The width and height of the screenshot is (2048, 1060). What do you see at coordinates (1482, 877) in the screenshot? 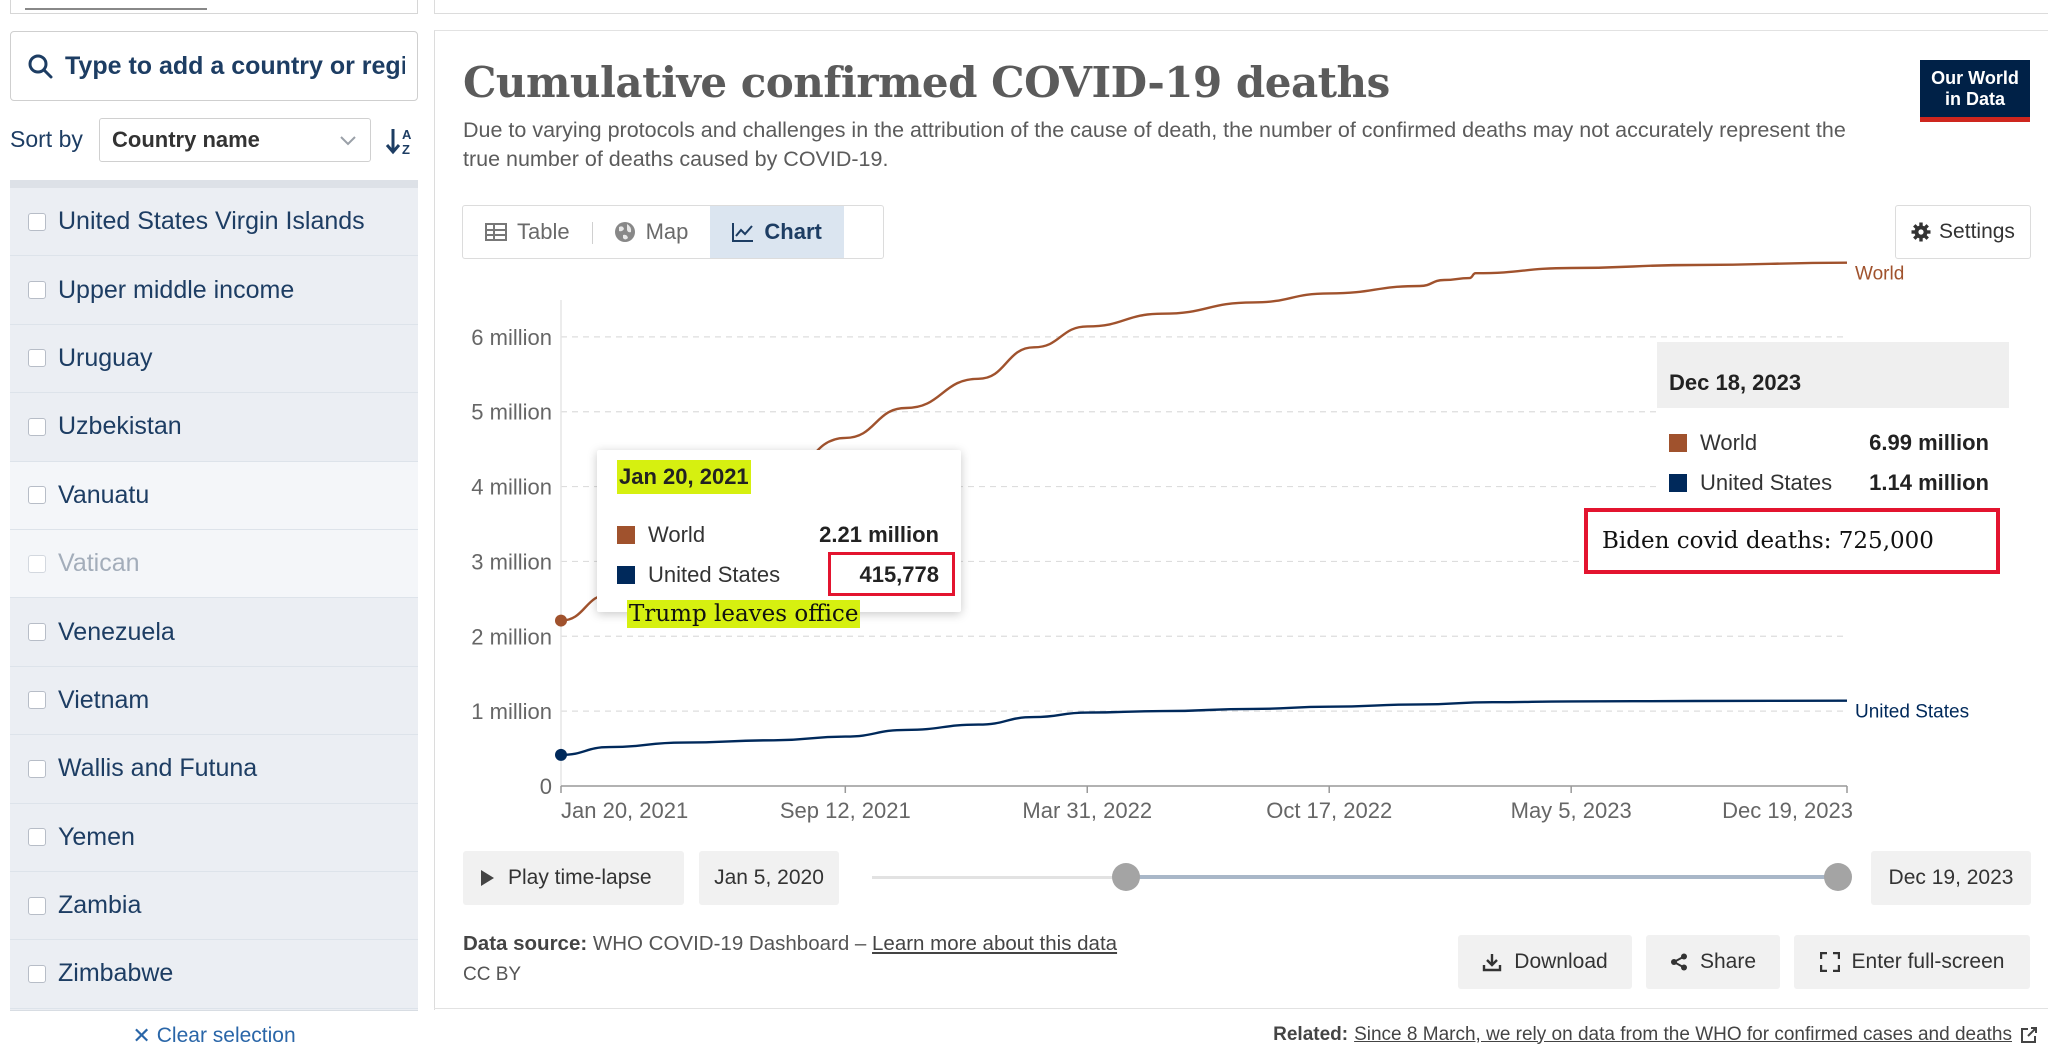
I see `timeline-selected-range` at bounding box center [1482, 877].